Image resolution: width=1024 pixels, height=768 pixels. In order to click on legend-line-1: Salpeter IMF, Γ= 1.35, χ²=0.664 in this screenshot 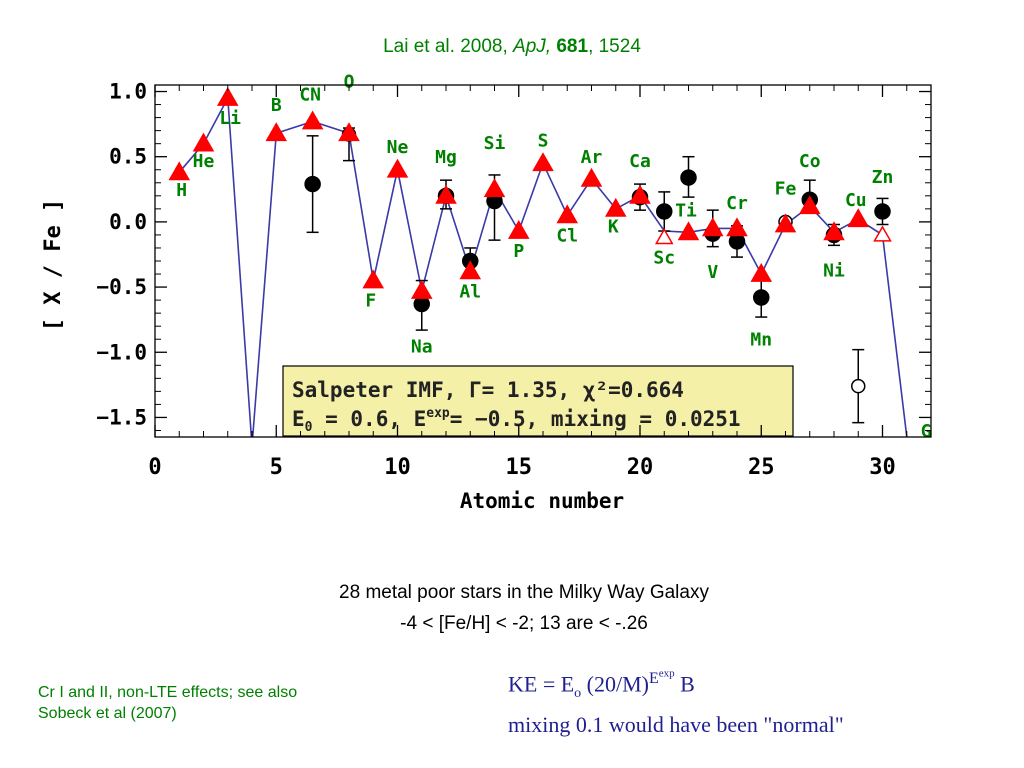, I will do `click(488, 390)`.